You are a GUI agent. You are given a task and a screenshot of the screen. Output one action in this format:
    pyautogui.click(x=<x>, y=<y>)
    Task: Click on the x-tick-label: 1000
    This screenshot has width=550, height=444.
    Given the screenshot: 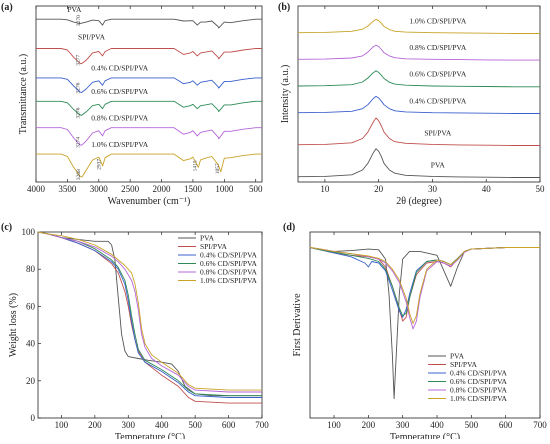 What is the action you would take?
    pyautogui.click(x=224, y=189)
    